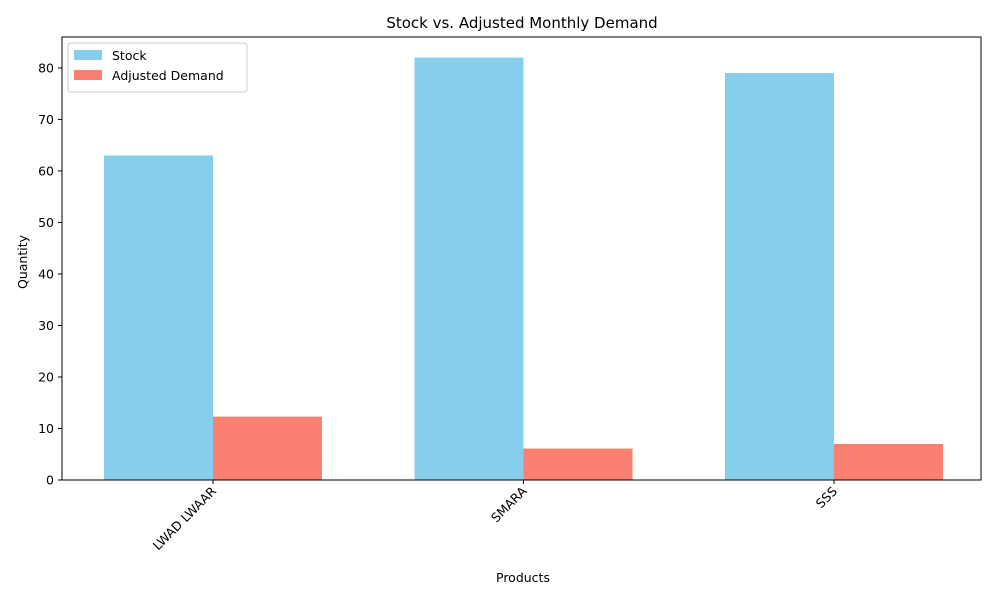 The height and width of the screenshot is (605, 1000). I want to click on x-axis: LWAD LWAAR SMARA SSS, so click(495, 516).